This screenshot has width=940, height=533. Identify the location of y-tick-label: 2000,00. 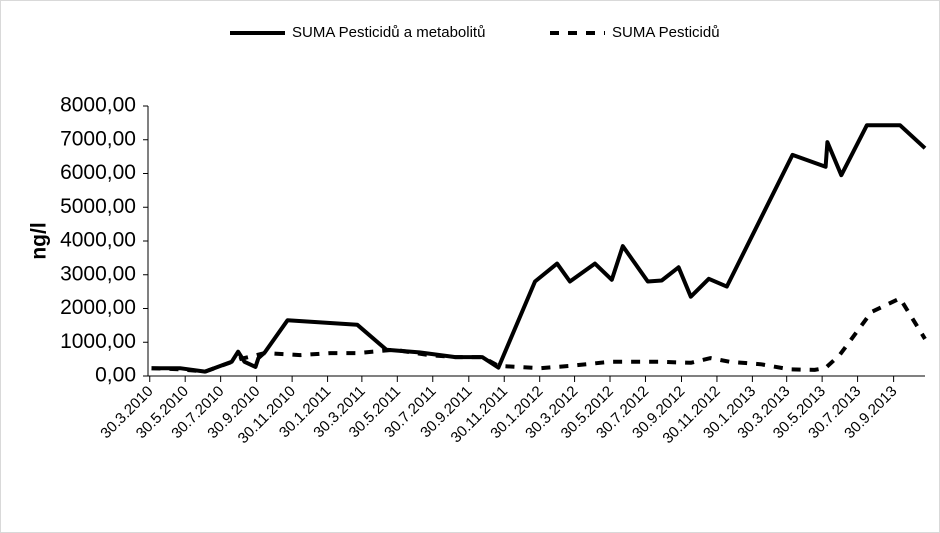
(98, 307).